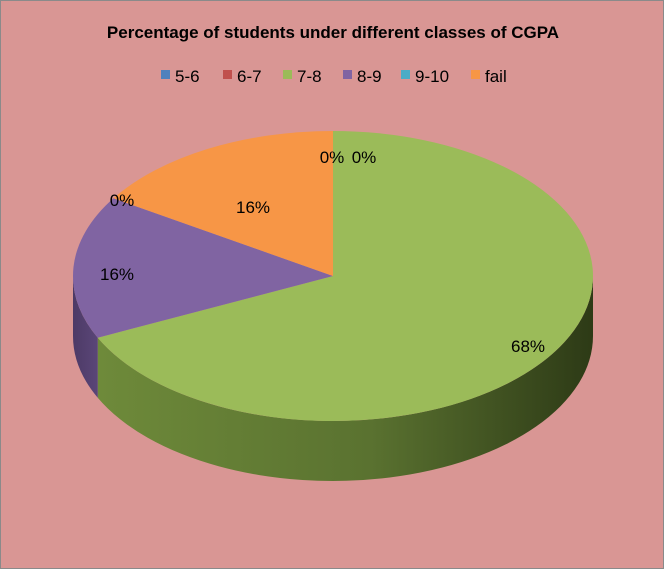 This screenshot has width=664, height=570. I want to click on data-label-7-8: 68%, so click(528, 346).